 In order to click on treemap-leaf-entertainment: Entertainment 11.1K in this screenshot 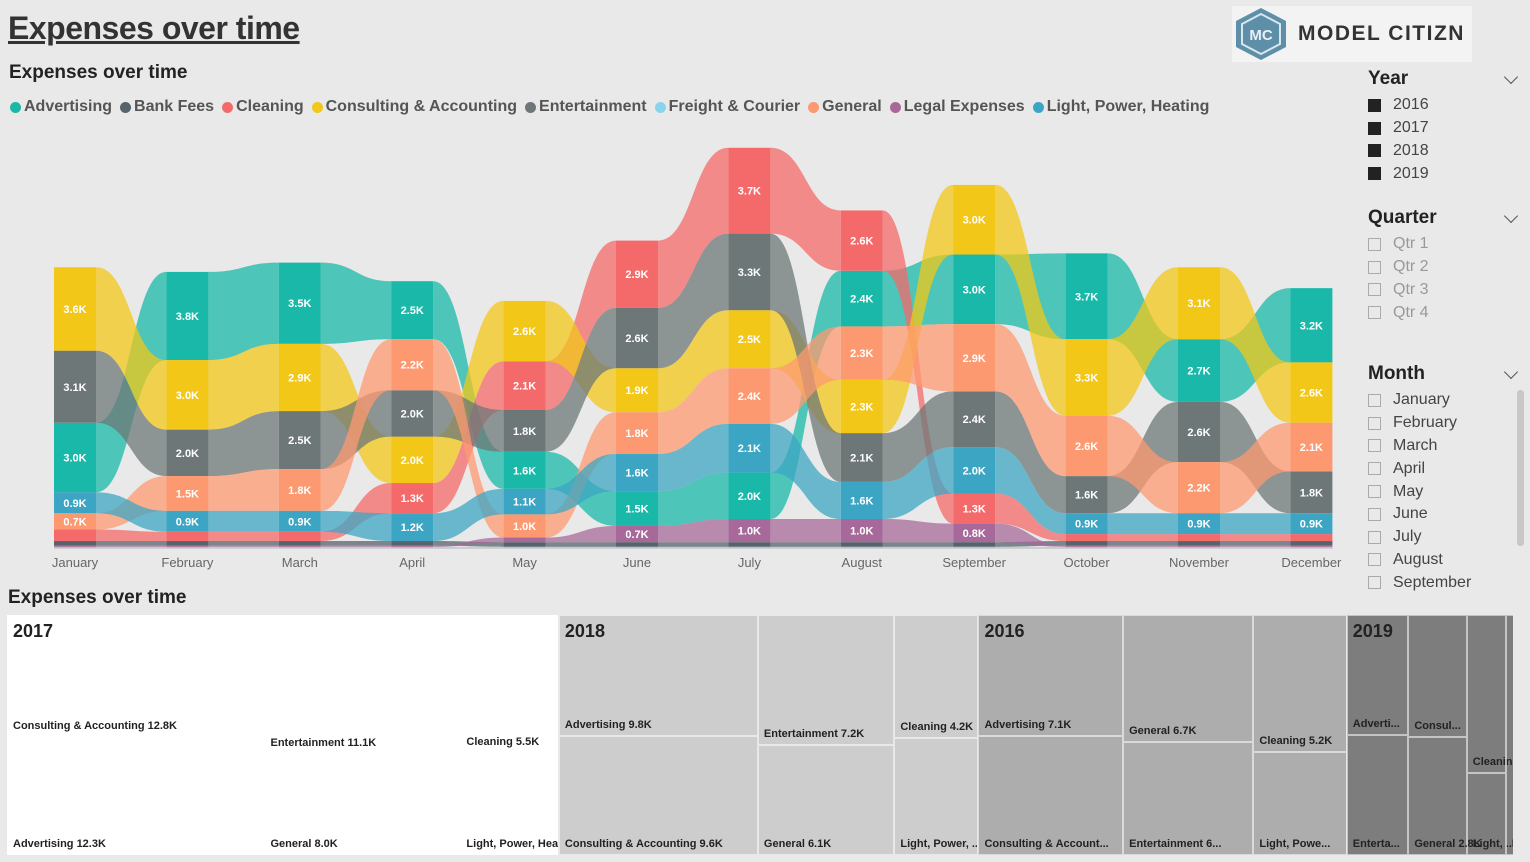, I will do `click(362, 685)`.